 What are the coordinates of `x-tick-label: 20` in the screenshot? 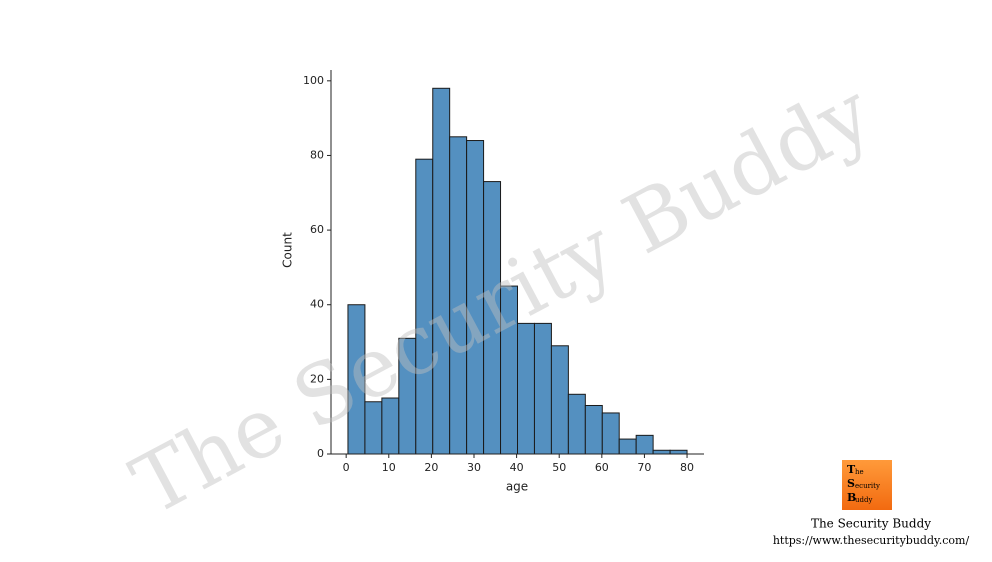 It's located at (431, 467).